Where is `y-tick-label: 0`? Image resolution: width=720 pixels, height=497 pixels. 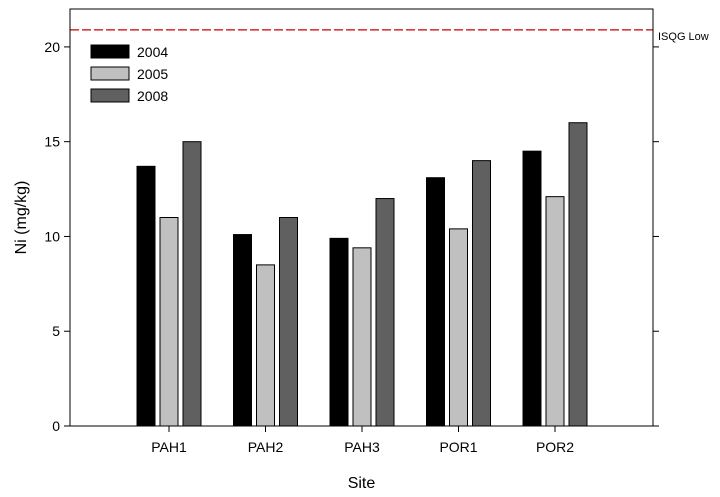 y-tick-label: 0 is located at coordinates (56, 426).